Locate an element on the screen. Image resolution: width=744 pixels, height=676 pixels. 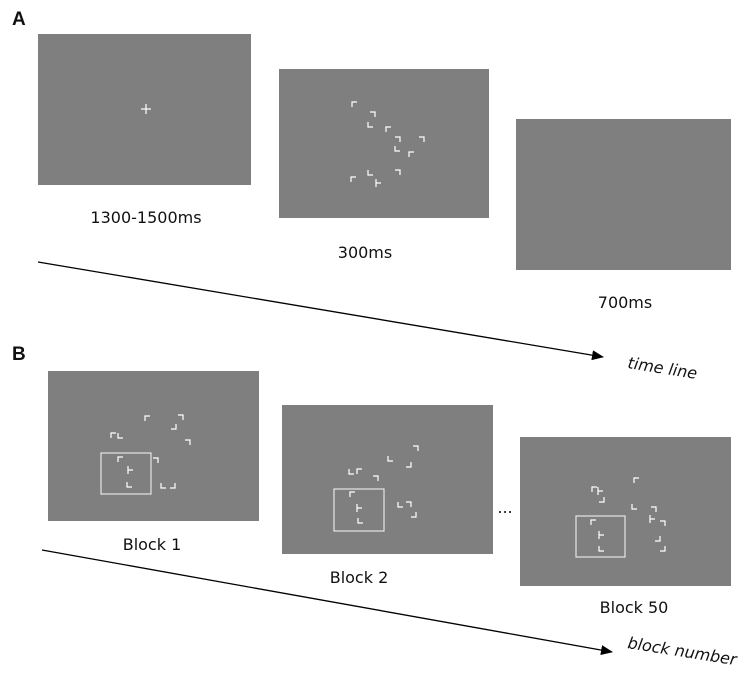
frame-search-array is located at coordinates (384, 143).